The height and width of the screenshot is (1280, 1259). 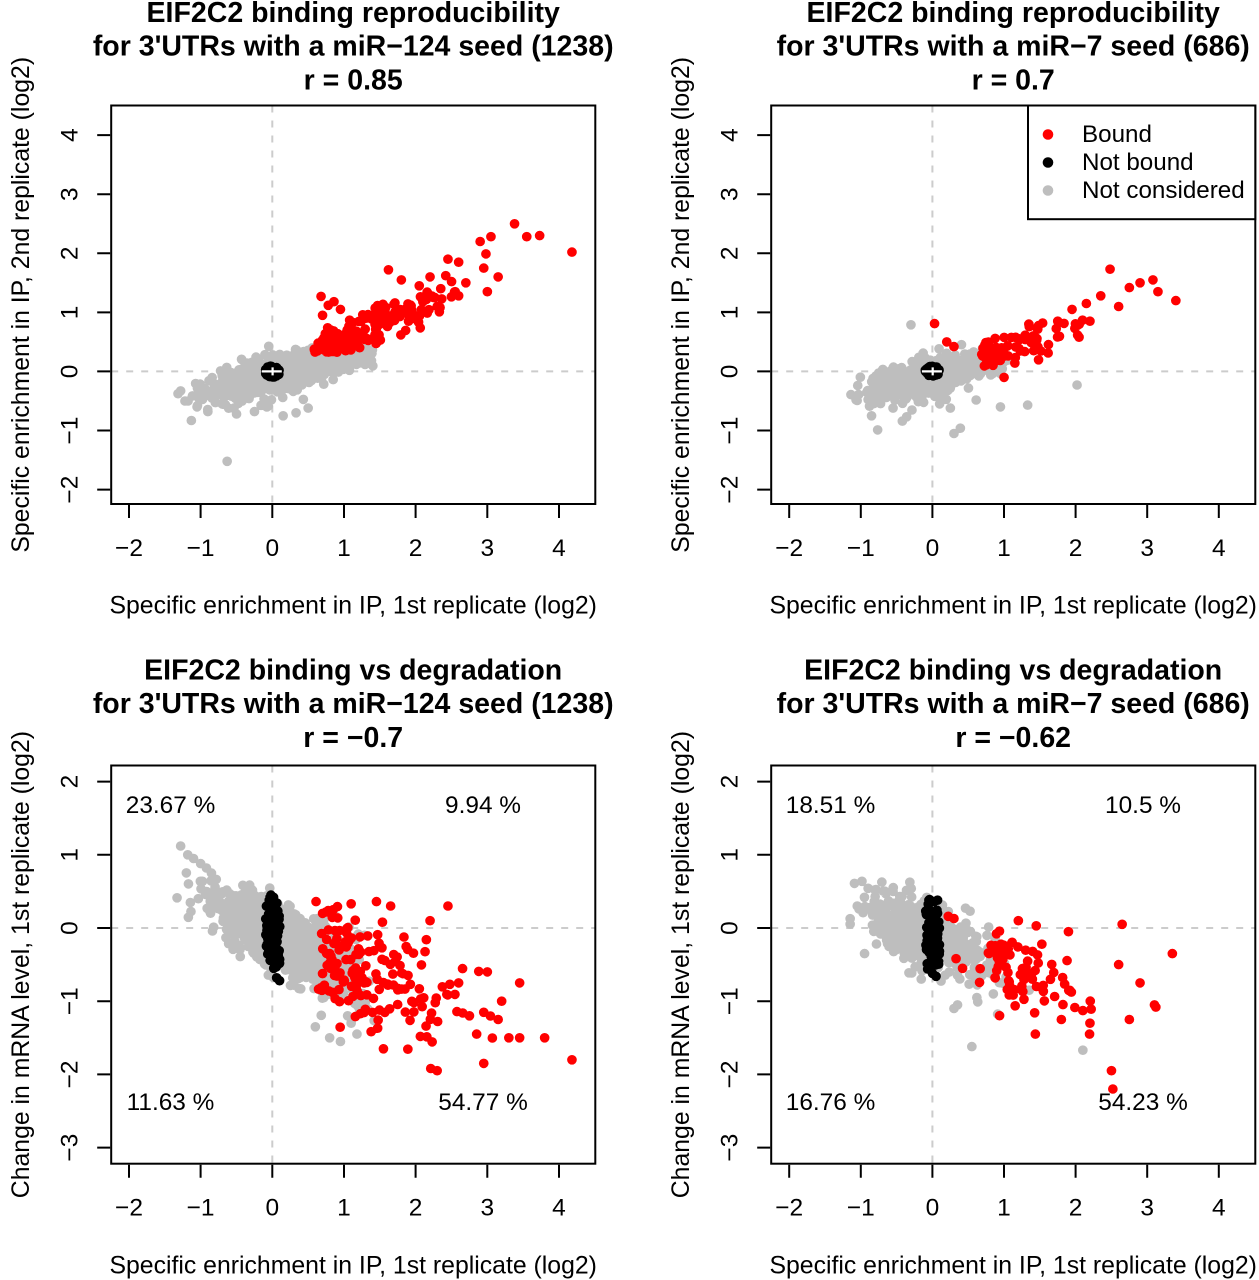 I want to click on svg-text: 10.5 %, so click(x=1143, y=805).